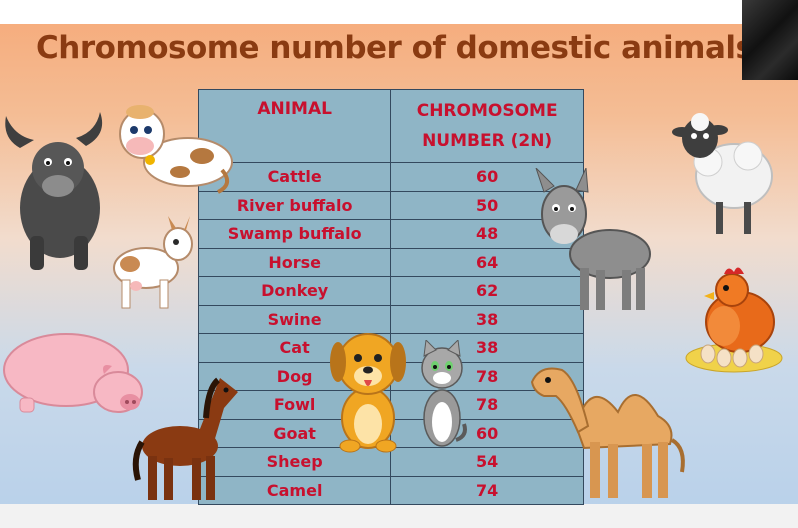 The width and height of the screenshot is (798, 528). What do you see at coordinates (593, 239) in the screenshot?
I see `donkey-icon` at bounding box center [593, 239].